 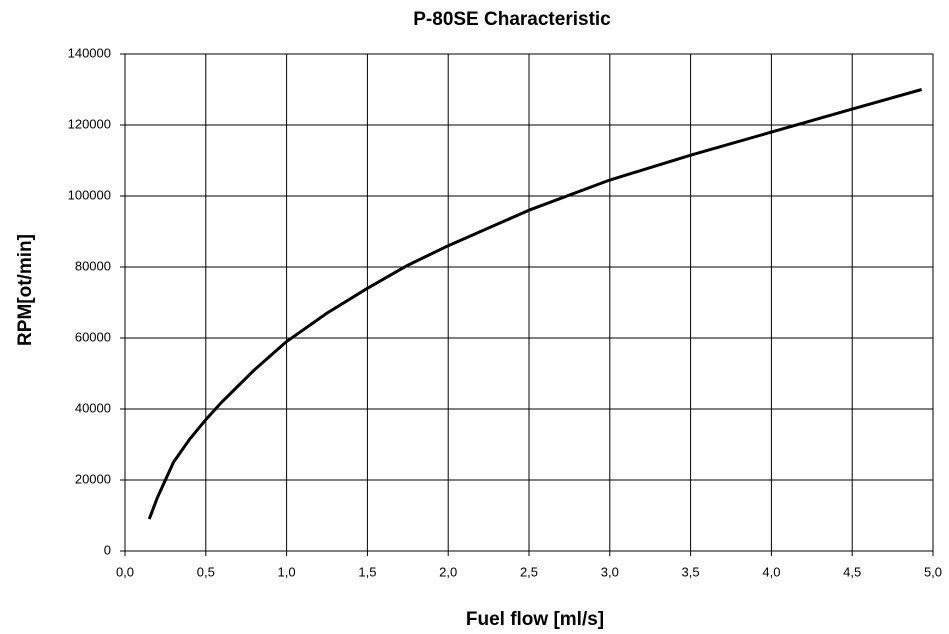 What do you see at coordinates (610, 571) in the screenshot?
I see `x-tick-label: 3,0` at bounding box center [610, 571].